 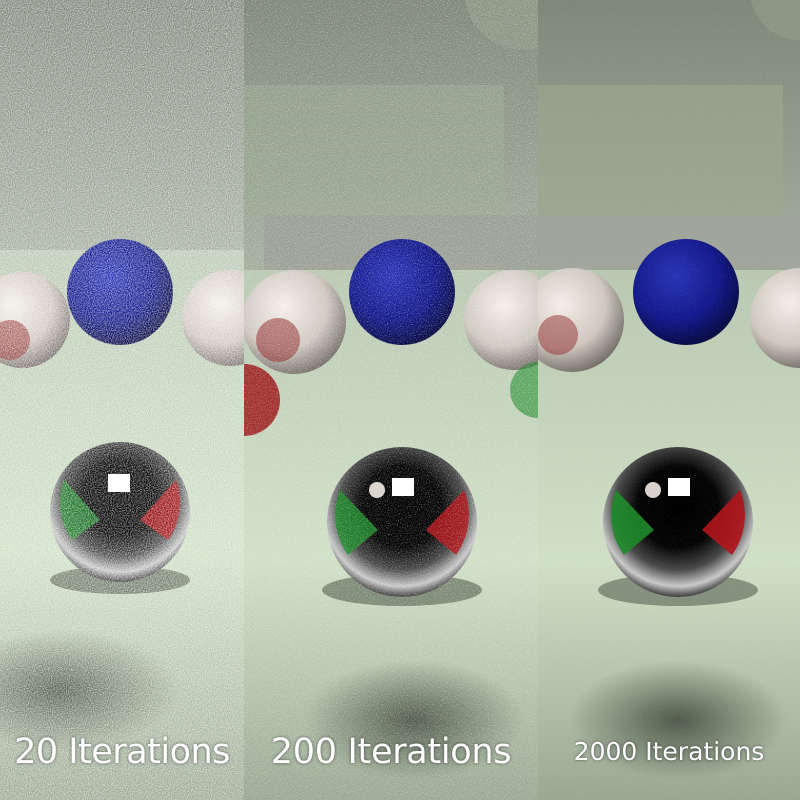 What do you see at coordinates (669, 751) in the screenshot?
I see `caption-2000-iterations: 2000 Iterations` at bounding box center [669, 751].